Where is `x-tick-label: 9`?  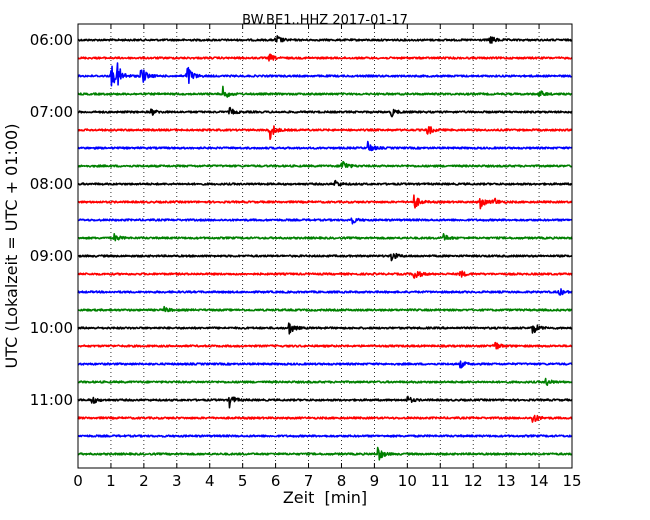 x-tick-label: 9 is located at coordinates (375, 481).